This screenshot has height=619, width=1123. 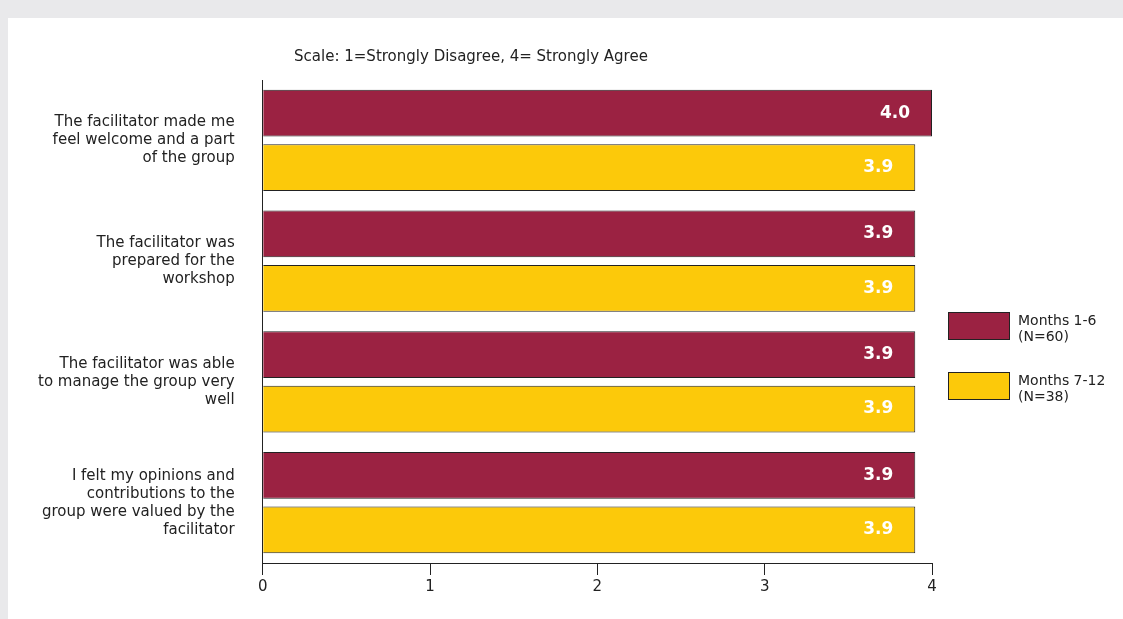 I want to click on x-tick-label: 3, so click(x=764, y=585).